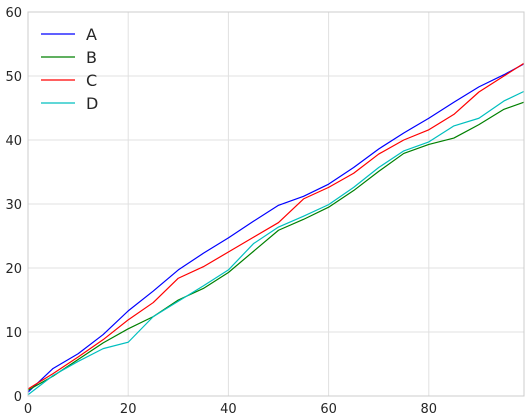  Describe the element at coordinates (128, 409) in the screenshot. I see `x-tick-label: 20` at that location.